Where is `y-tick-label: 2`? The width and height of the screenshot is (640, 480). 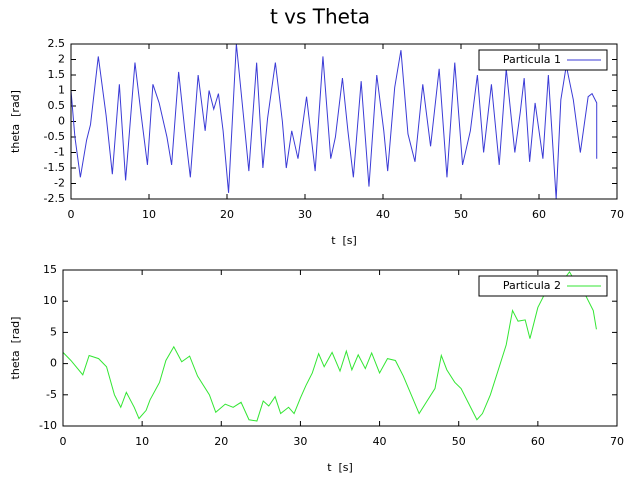
y-tick-label: 2 is located at coordinates (61, 59).